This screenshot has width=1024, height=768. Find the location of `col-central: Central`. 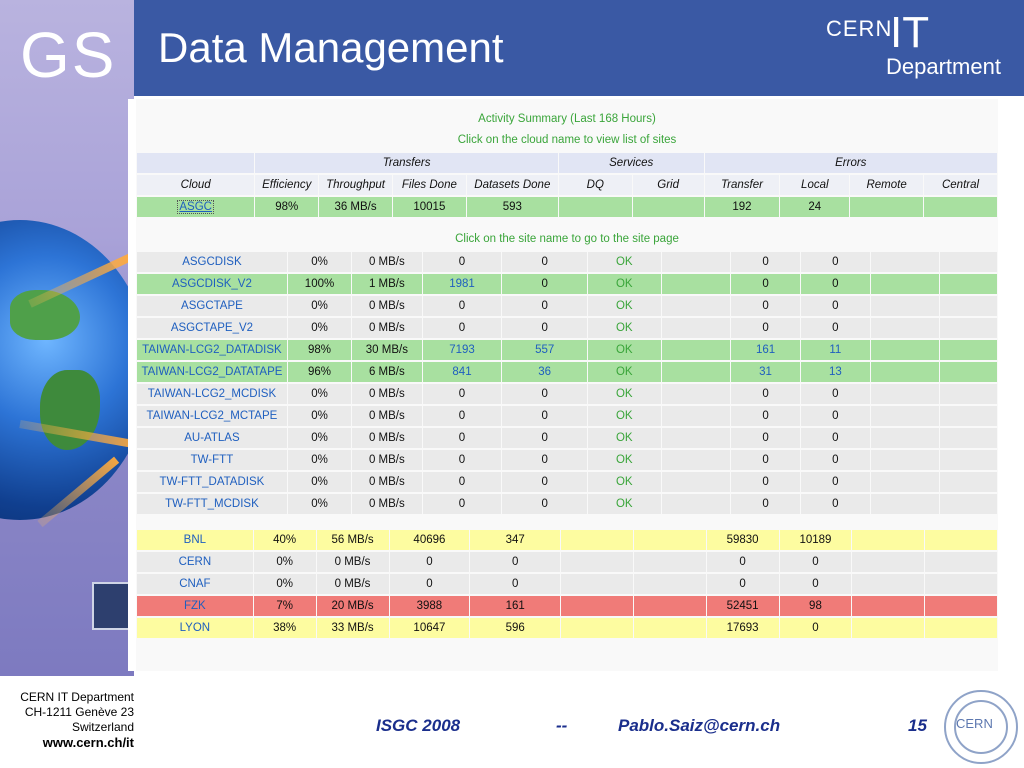

col-central: Central is located at coordinates (960, 185).